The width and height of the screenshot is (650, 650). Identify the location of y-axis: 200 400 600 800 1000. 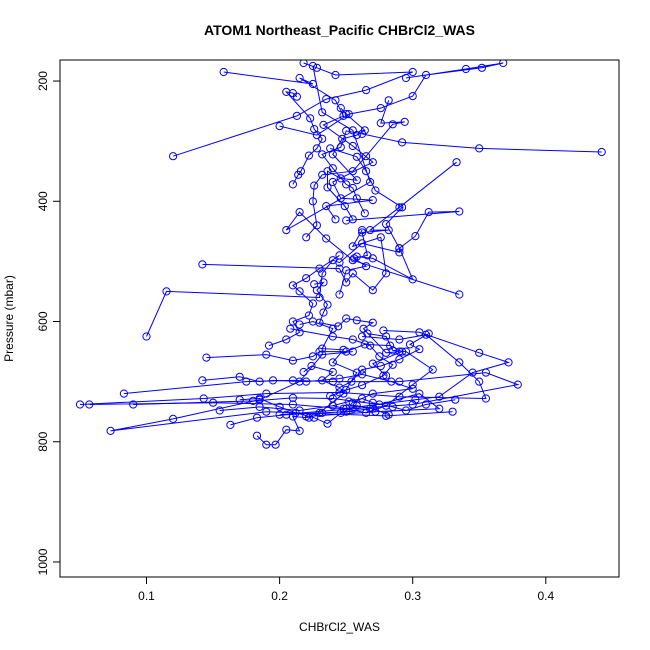
(48, 323).